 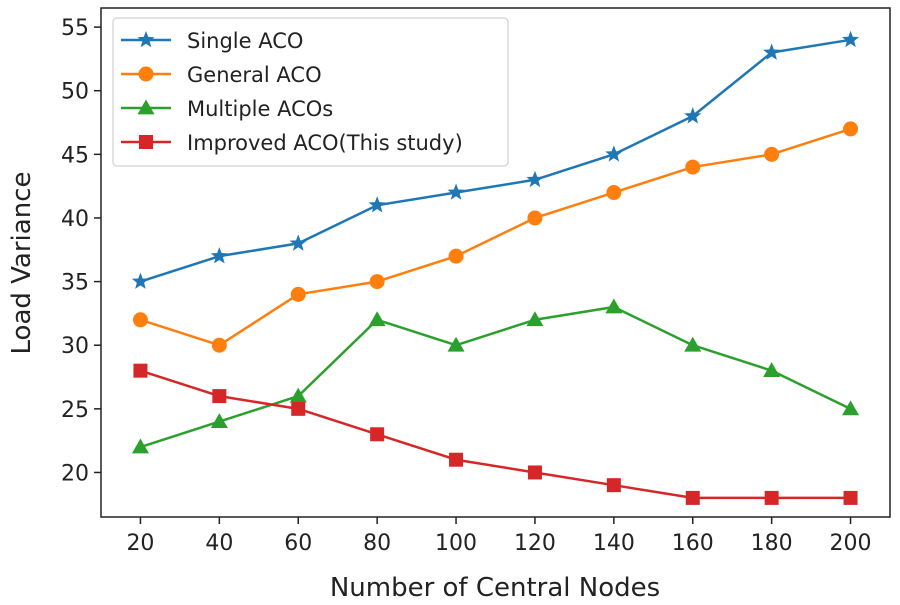 I want to click on legend-item: Single ACO, so click(x=212, y=41).